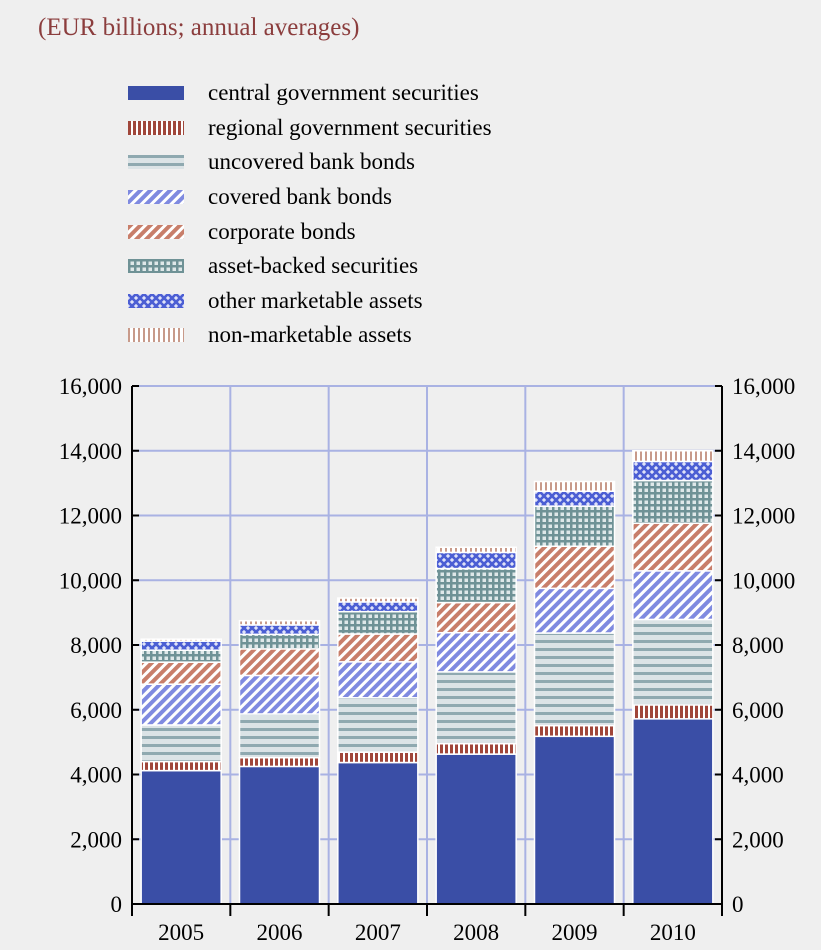 This screenshot has height=950, width=821. Describe the element at coordinates (156, 300) in the screenshot. I see `legend-swatch-other-marketable-assets` at that location.